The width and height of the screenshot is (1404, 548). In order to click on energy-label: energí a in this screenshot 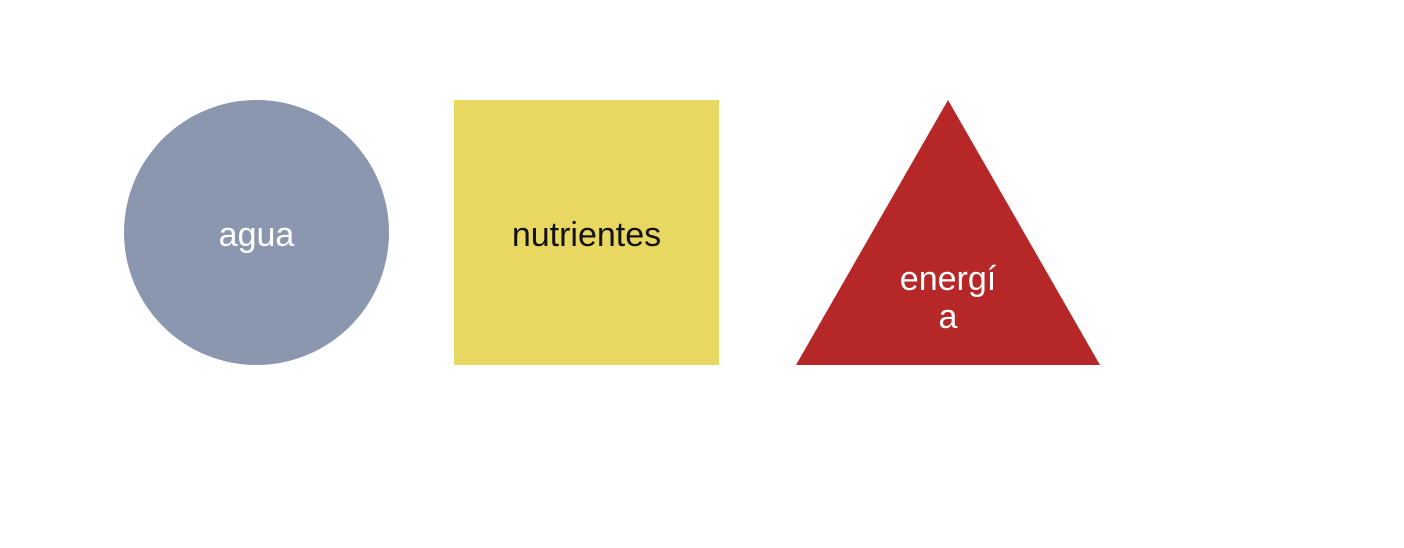, I will do `click(948, 298)`.